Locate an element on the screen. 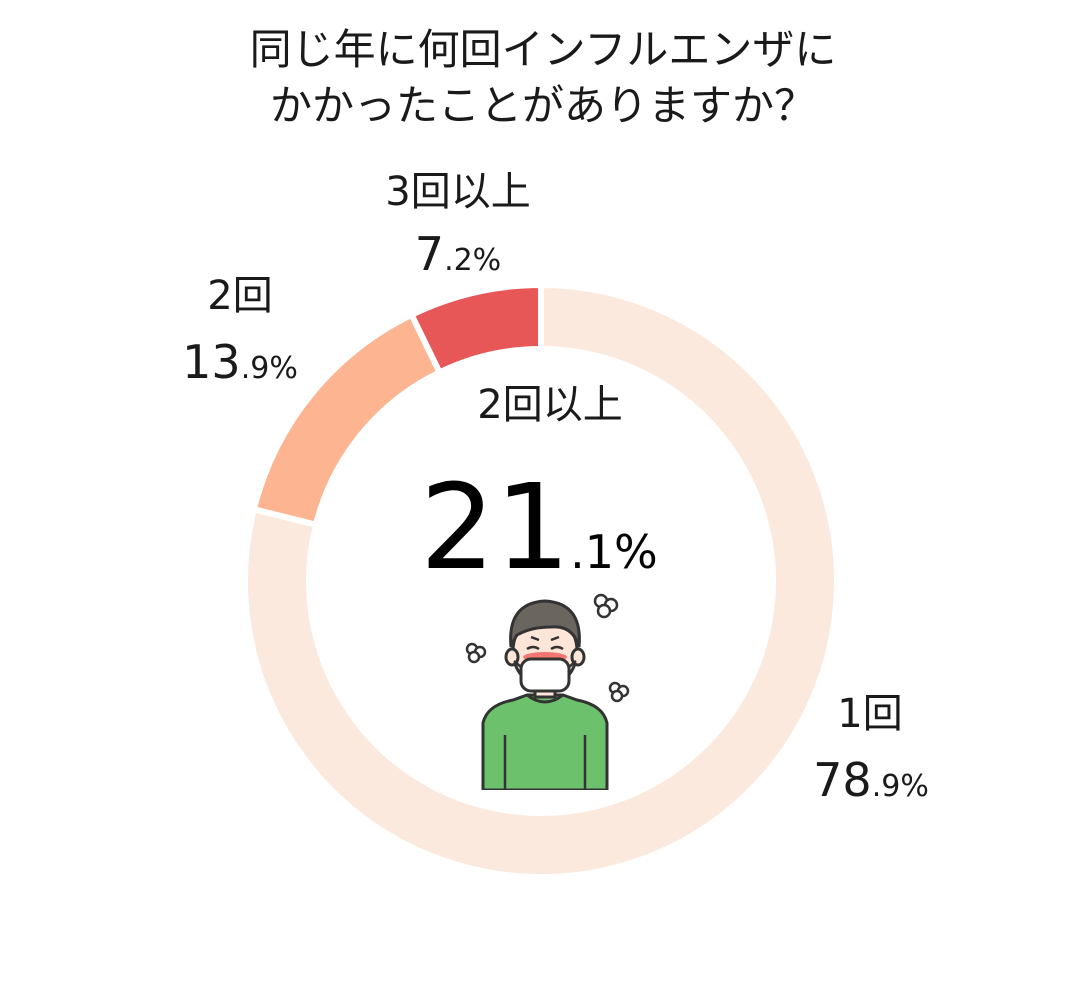 The image size is (1086, 992). shirt is located at coordinates (545, 741).